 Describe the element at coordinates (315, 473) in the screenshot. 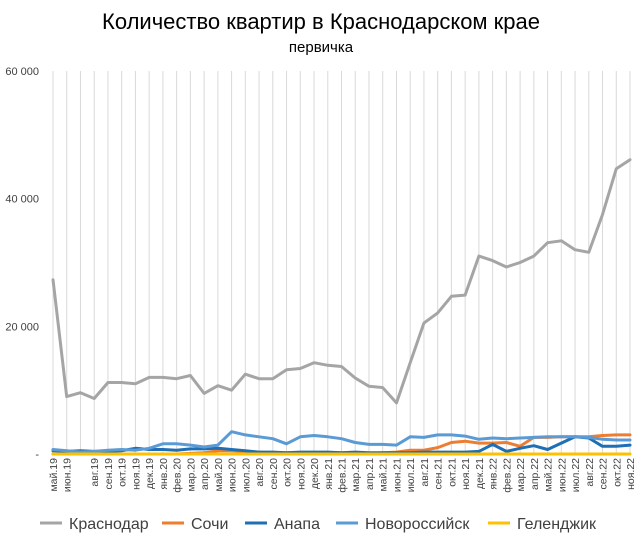

I see `x-tick-label: дек.20` at that location.